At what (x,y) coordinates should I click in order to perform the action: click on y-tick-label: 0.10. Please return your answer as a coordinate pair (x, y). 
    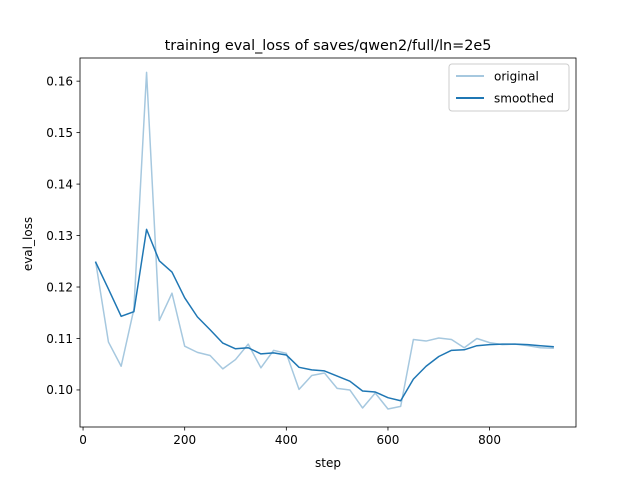
    Looking at the image, I should click on (59, 390).